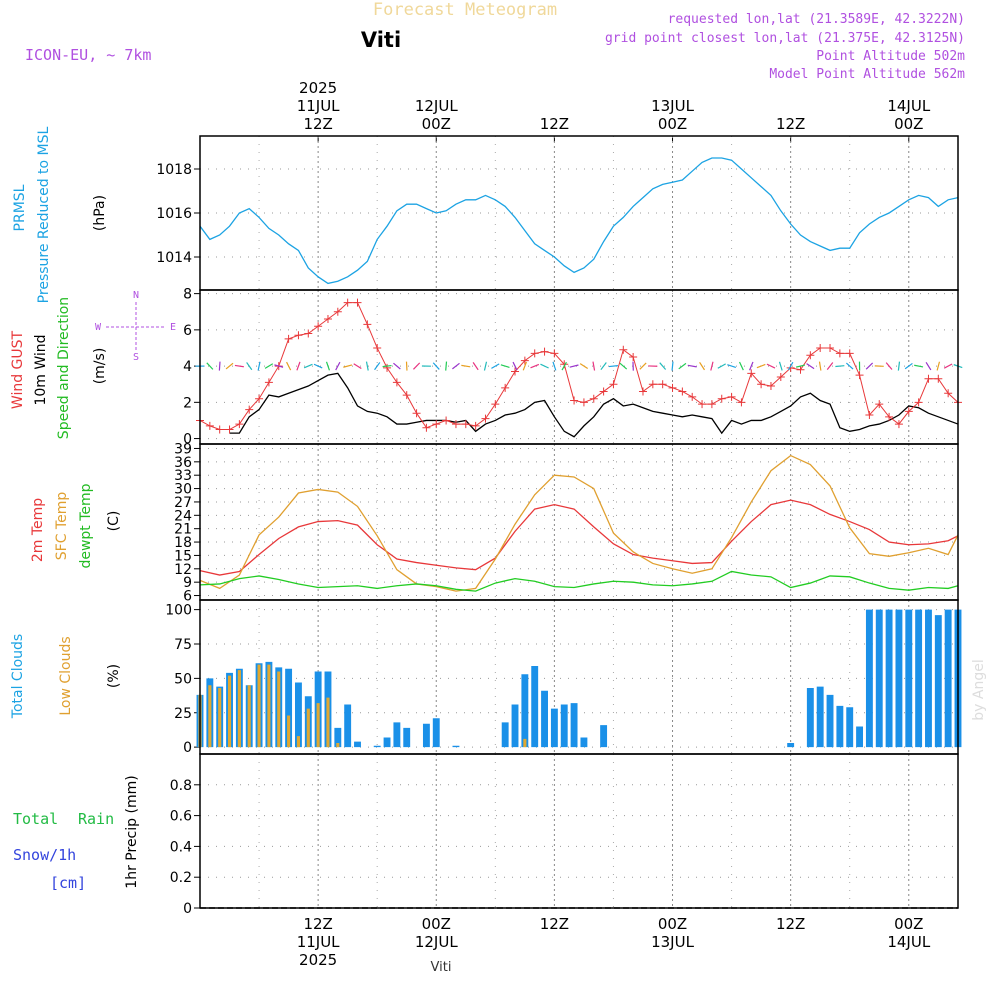 The image size is (1000, 1000). Describe the element at coordinates (44, 214) in the screenshot. I see `pressure-label-b: Pressure Reduced to MSL` at that location.